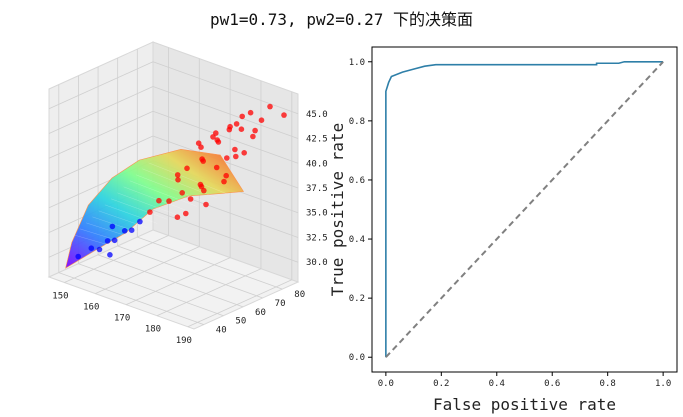  What do you see at coordinates (357, 181) in the screenshot?
I see `roc-y-tick-label: 0.6` at bounding box center [357, 181].